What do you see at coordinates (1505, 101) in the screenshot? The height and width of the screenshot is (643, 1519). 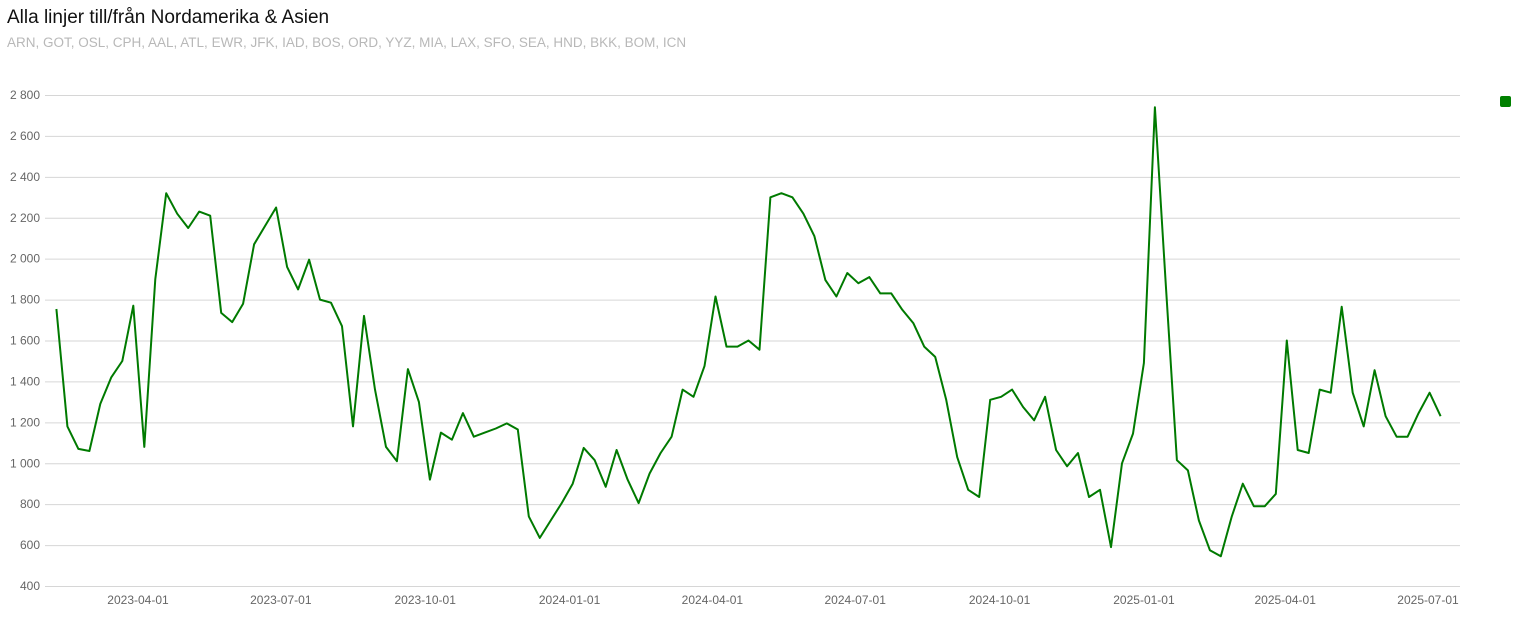 I see `legend-swatch` at bounding box center [1505, 101].